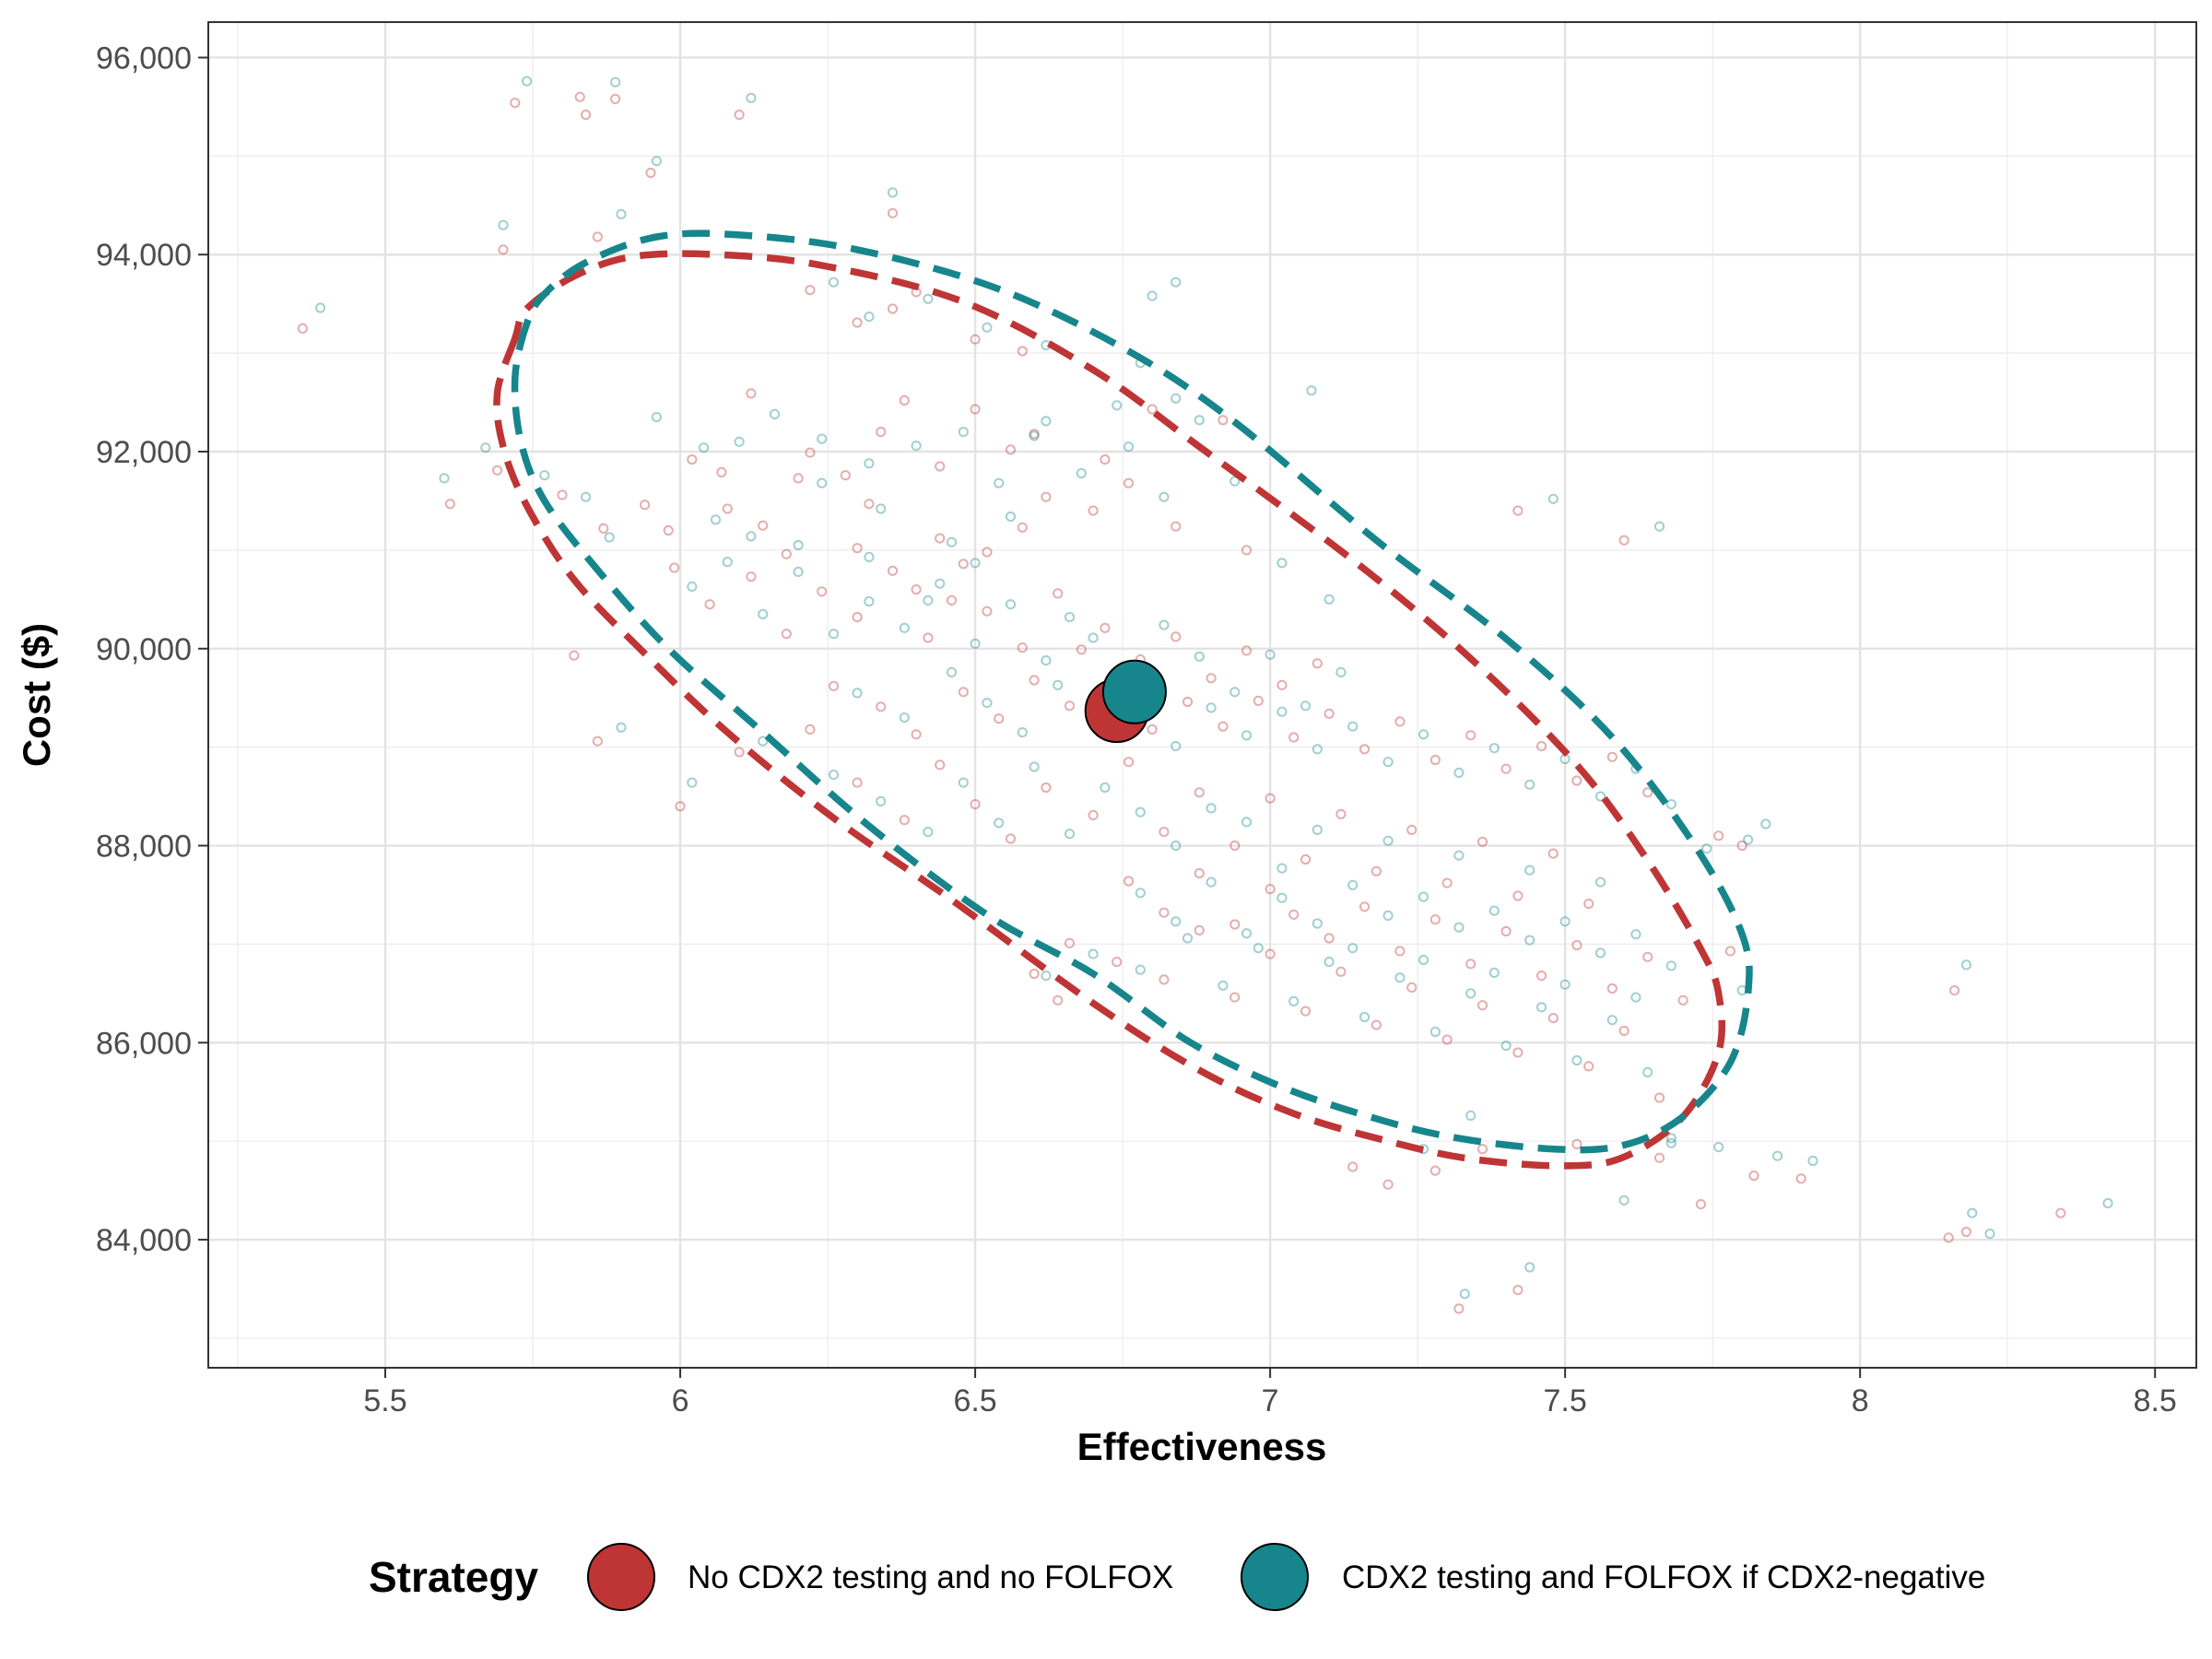  I want to click on y-axis-title: Cost ($), so click(36, 695).